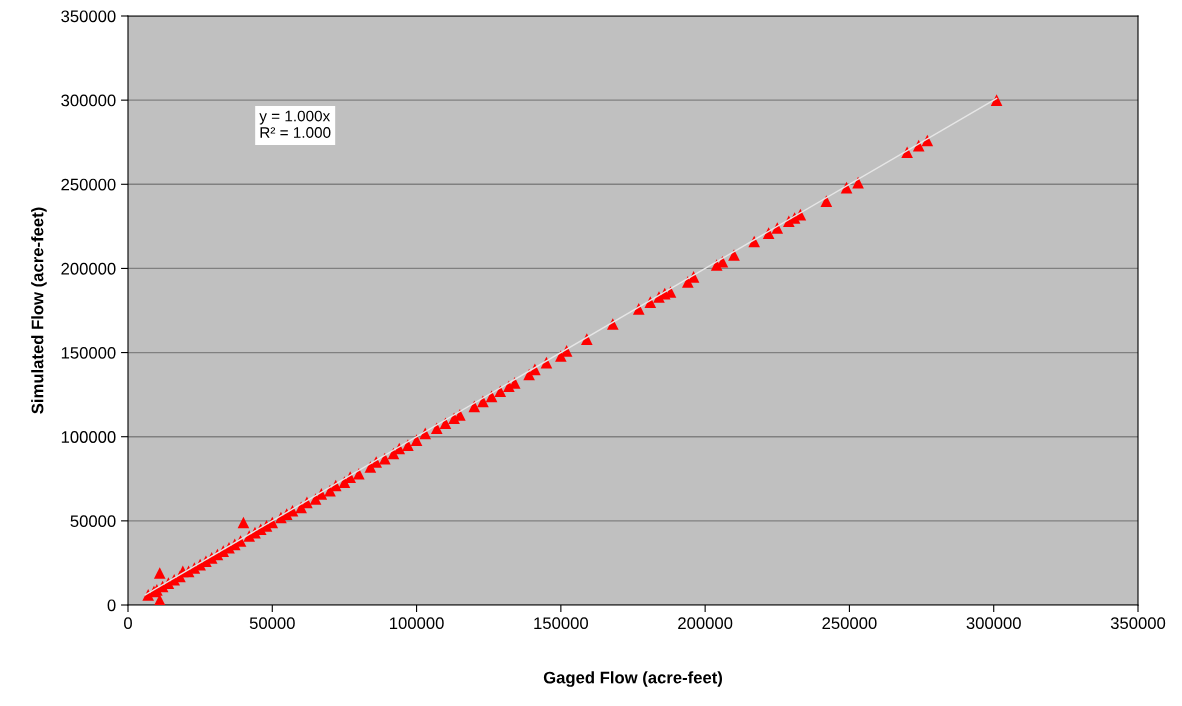 This screenshot has width=1182, height=706. Describe the element at coordinates (111, 605) in the screenshot. I see `y-tick-label: 0` at that location.